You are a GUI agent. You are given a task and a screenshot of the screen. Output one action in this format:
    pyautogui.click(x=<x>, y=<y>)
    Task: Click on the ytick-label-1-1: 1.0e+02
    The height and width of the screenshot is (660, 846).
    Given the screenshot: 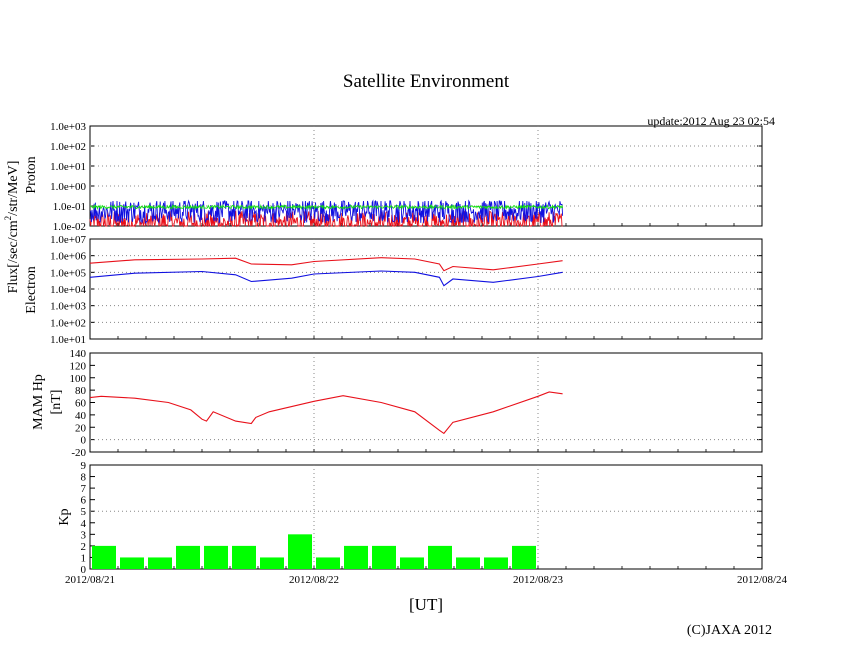 What is the action you would take?
    pyautogui.click(x=68, y=323)
    